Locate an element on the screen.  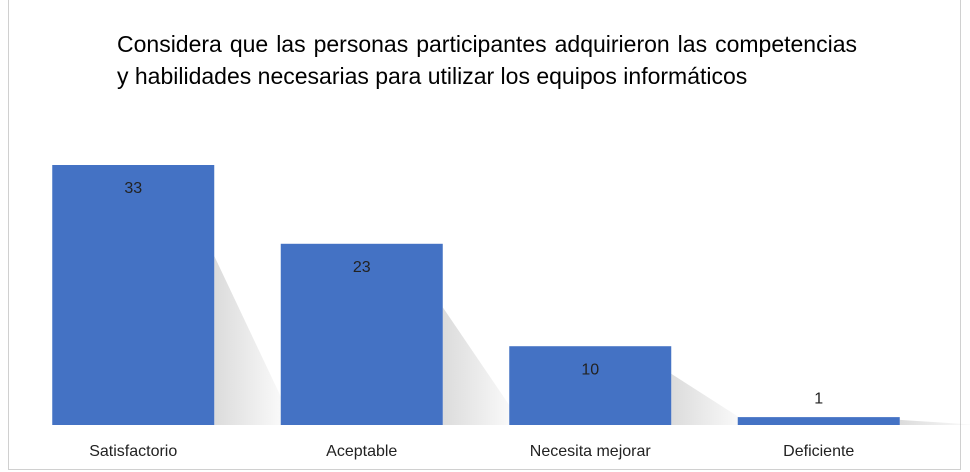
data-label: 23 is located at coordinates (362, 267).